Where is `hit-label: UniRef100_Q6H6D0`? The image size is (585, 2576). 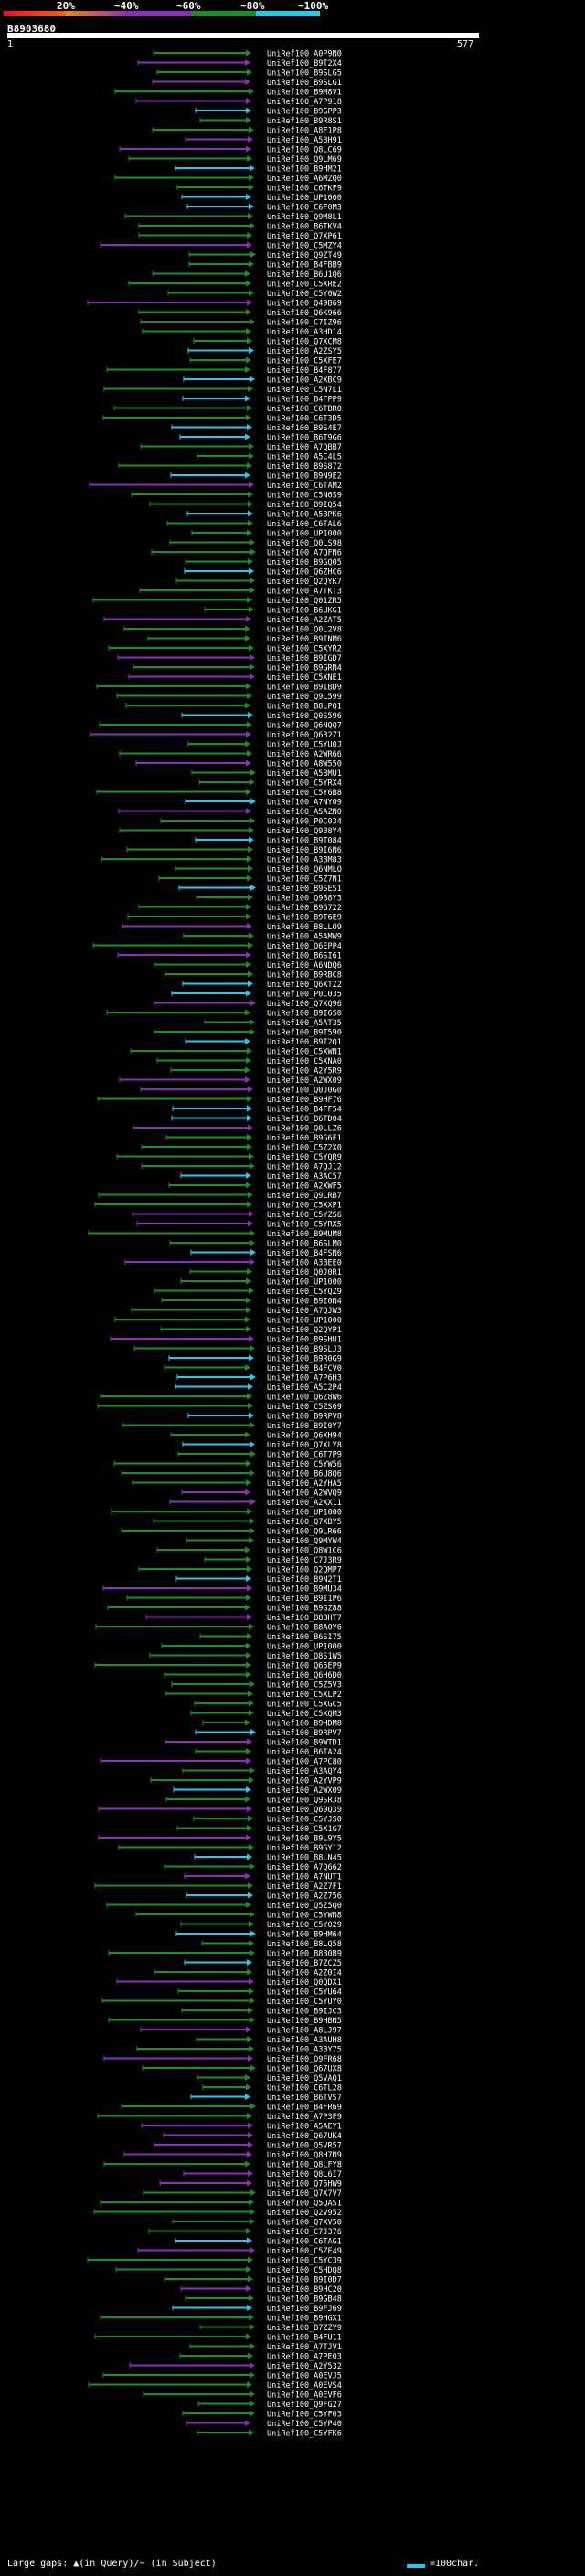
hit-label: UniRef100_Q6H6D0 is located at coordinates (304, 1675).